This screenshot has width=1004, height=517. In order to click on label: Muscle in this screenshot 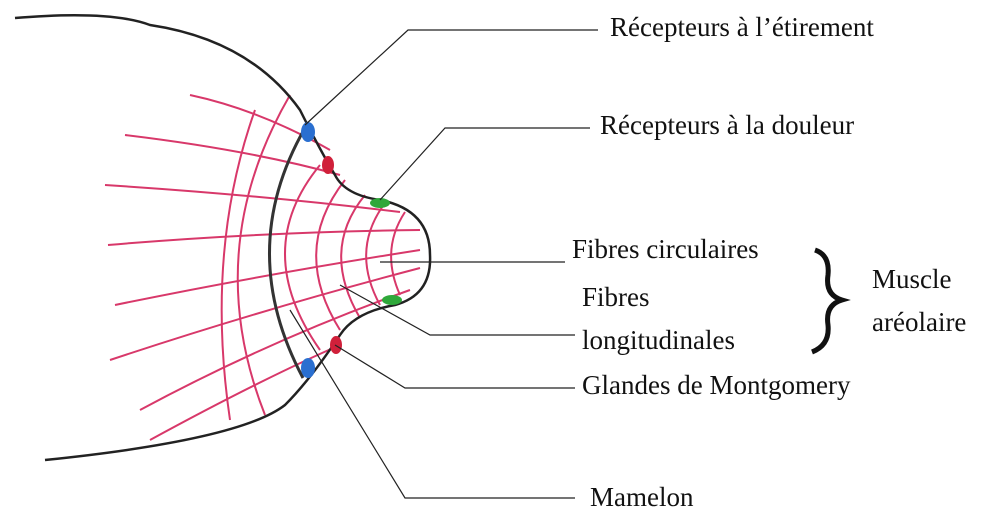, I will do `click(912, 279)`.